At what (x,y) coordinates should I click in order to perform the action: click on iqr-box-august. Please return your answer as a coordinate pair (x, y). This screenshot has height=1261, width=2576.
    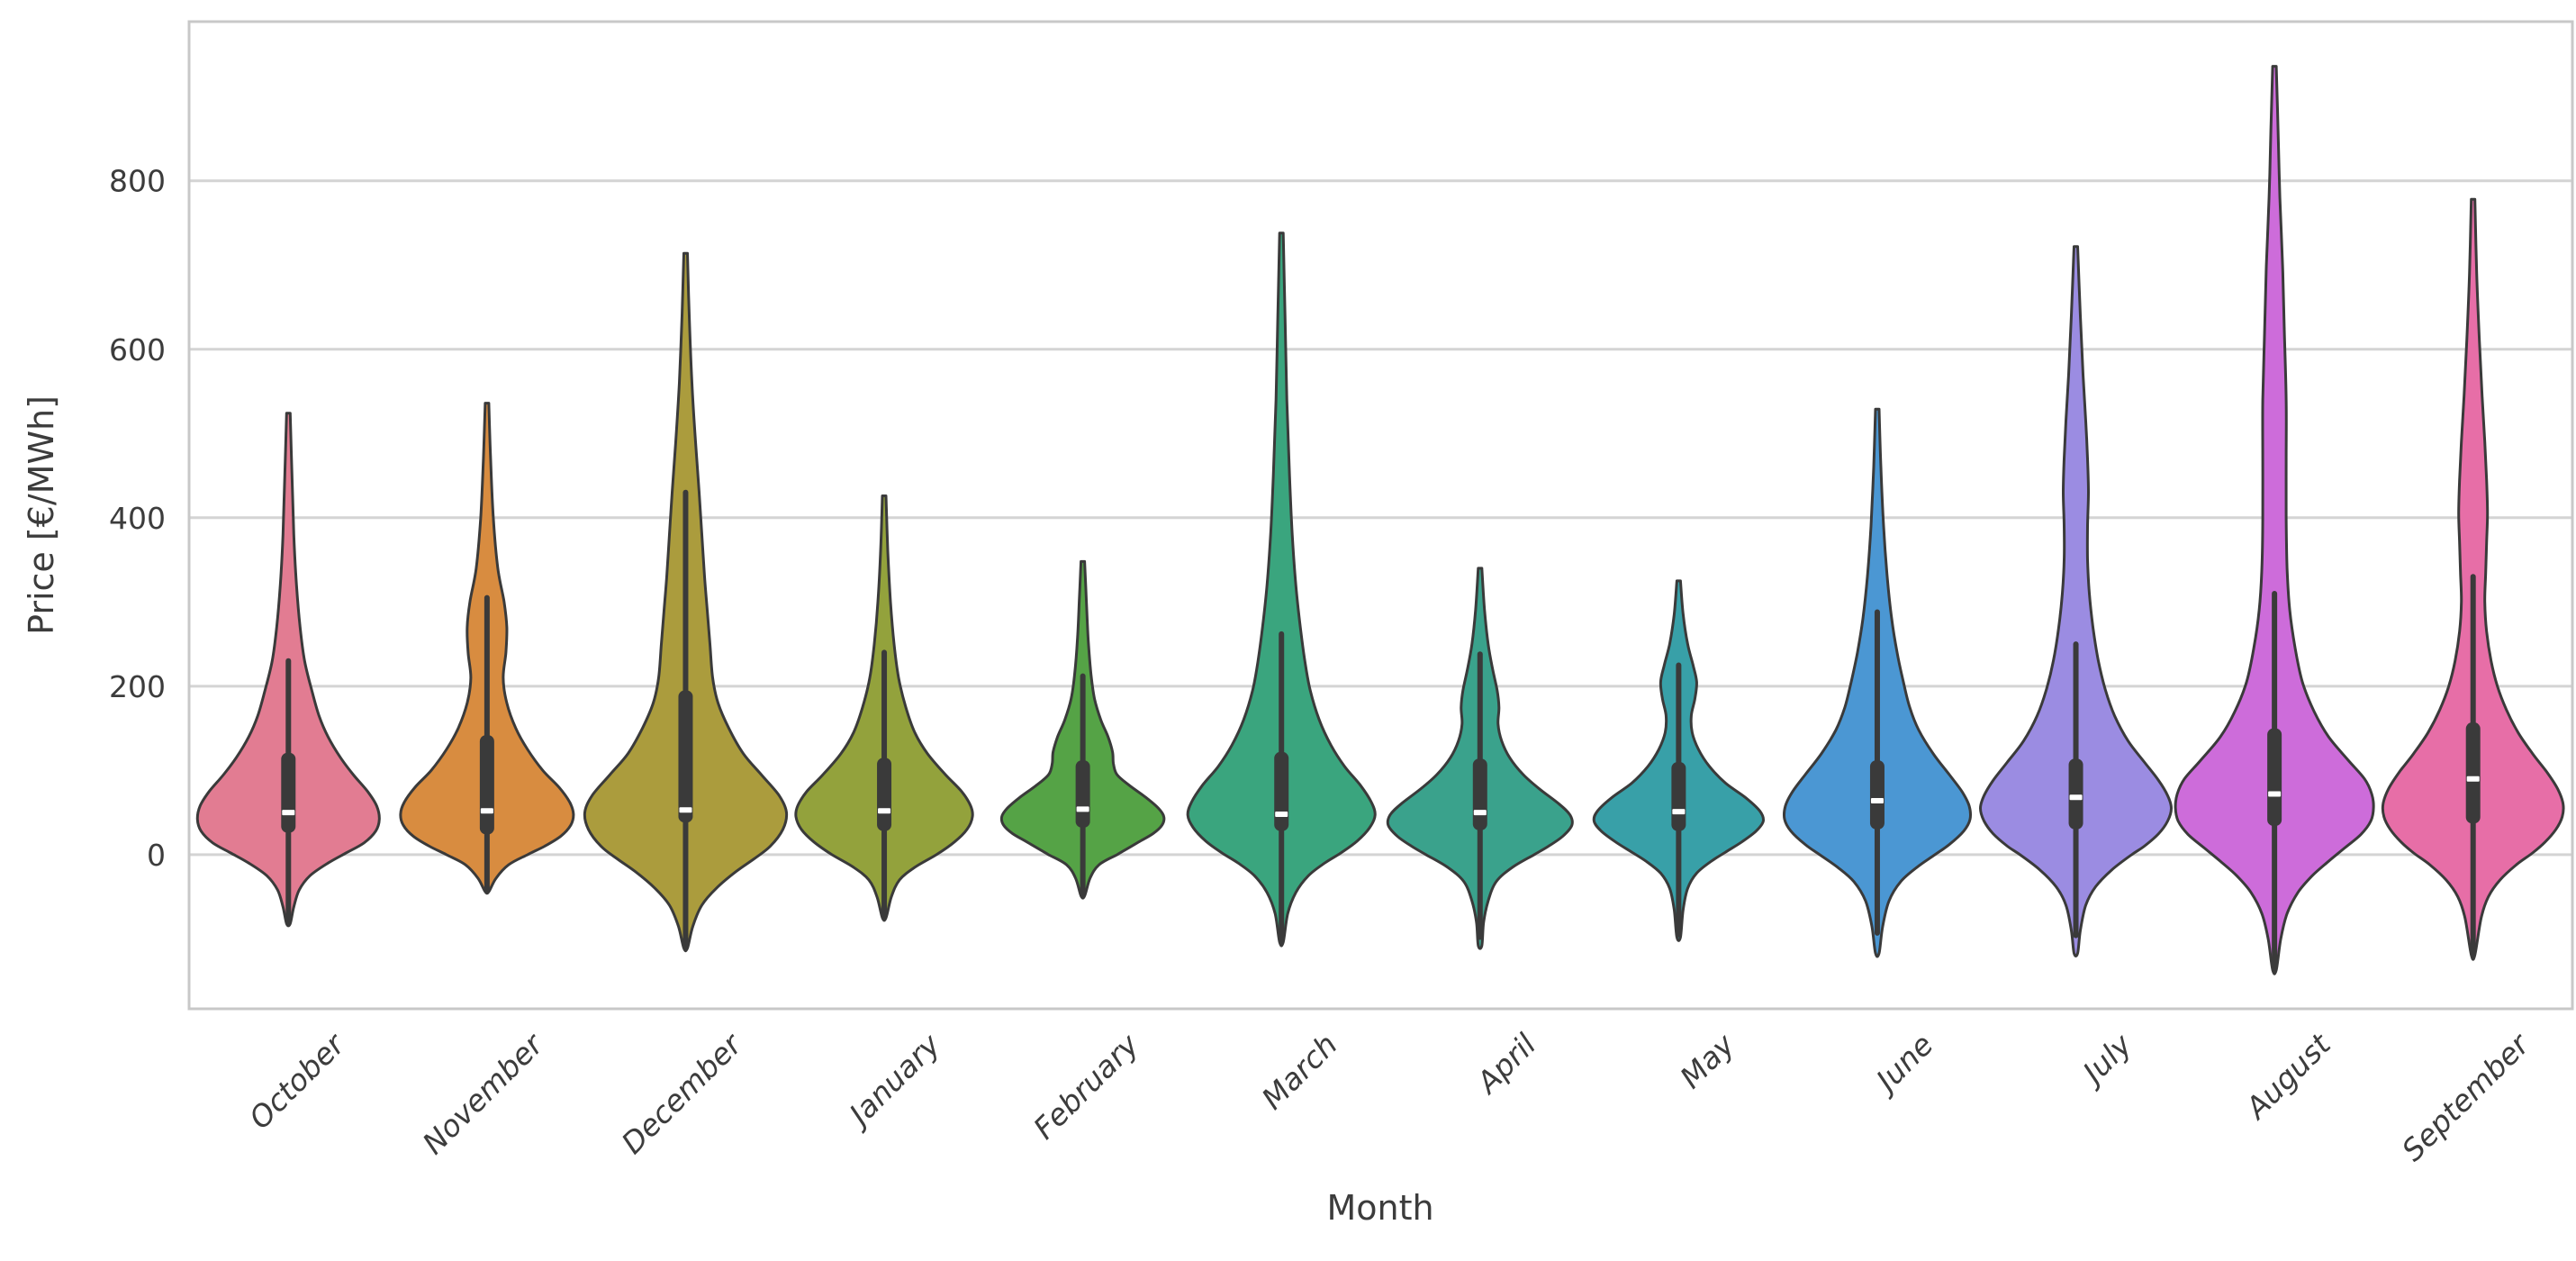
    Looking at the image, I should click on (2274, 777).